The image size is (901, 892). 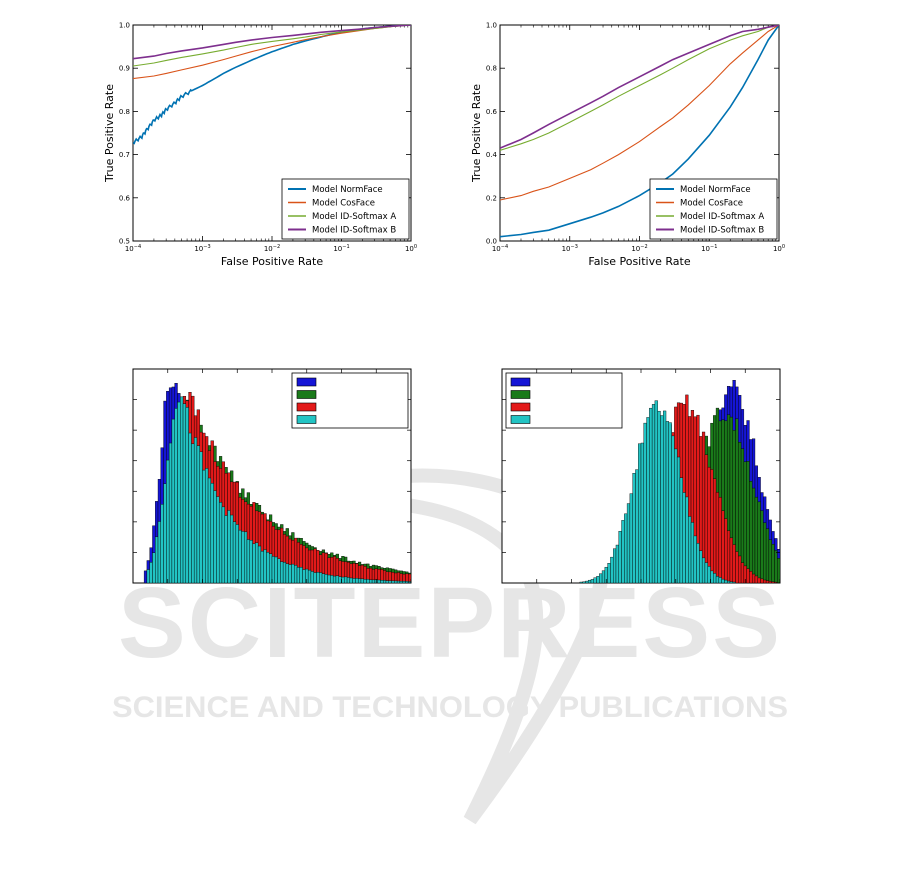 I want to click on watermark-title: SCITEPRESS, so click(x=450, y=623).